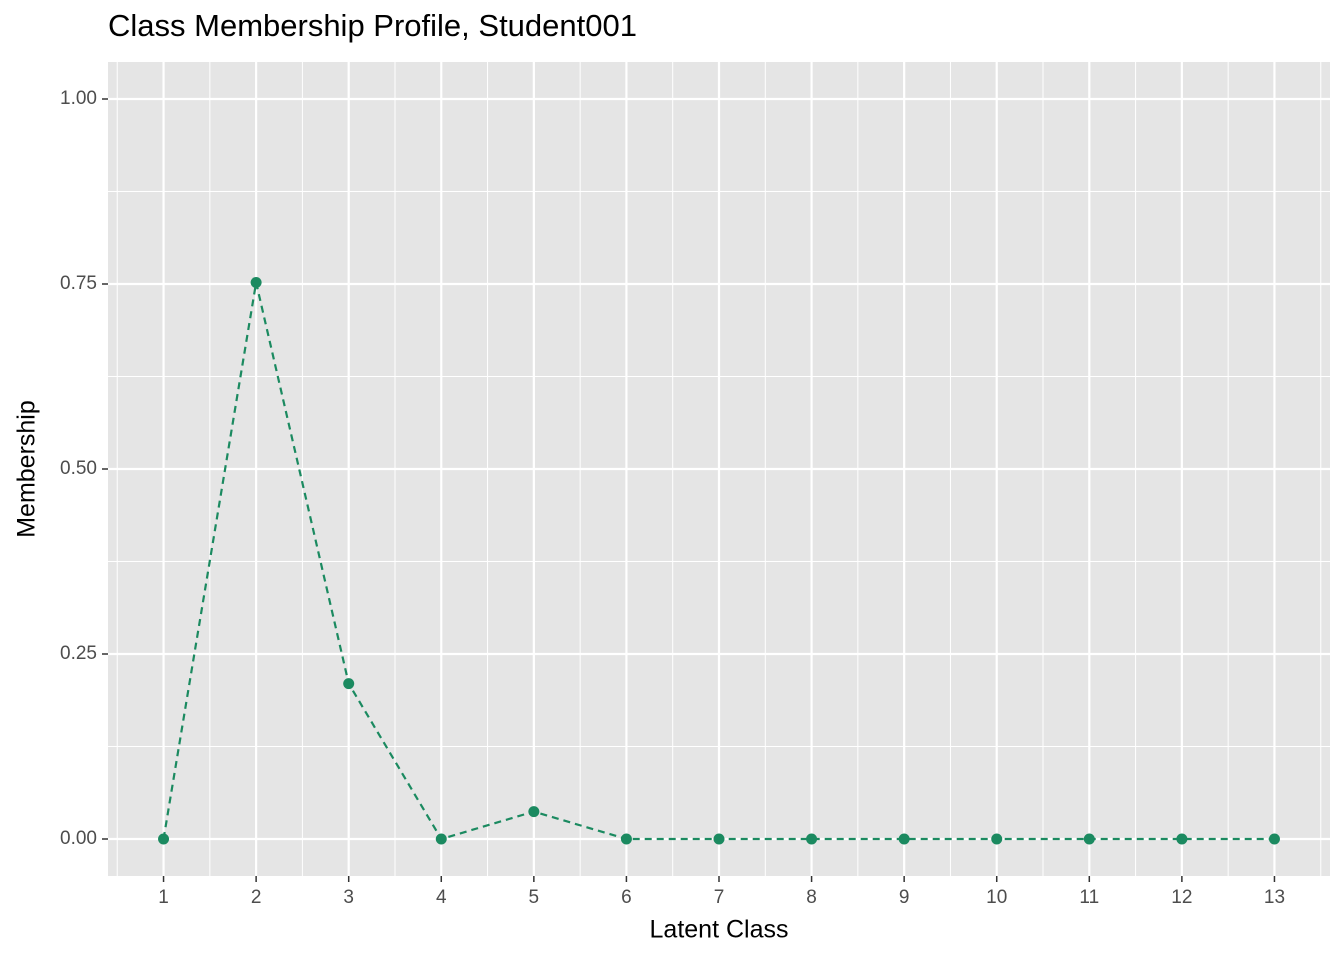 Image resolution: width=1344 pixels, height=960 pixels. What do you see at coordinates (811, 897) in the screenshot?
I see `x-tick-label: 8` at bounding box center [811, 897].